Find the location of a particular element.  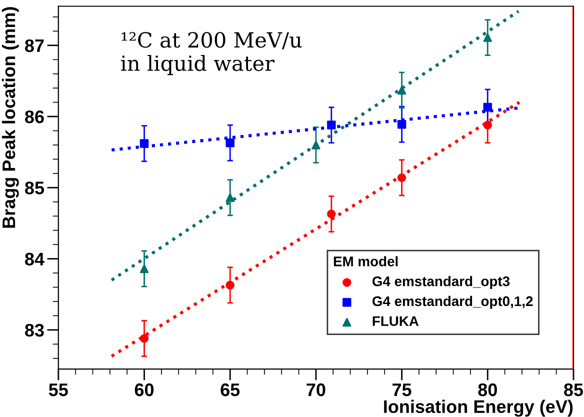

x-tick-label: 85 is located at coordinates (574, 389).